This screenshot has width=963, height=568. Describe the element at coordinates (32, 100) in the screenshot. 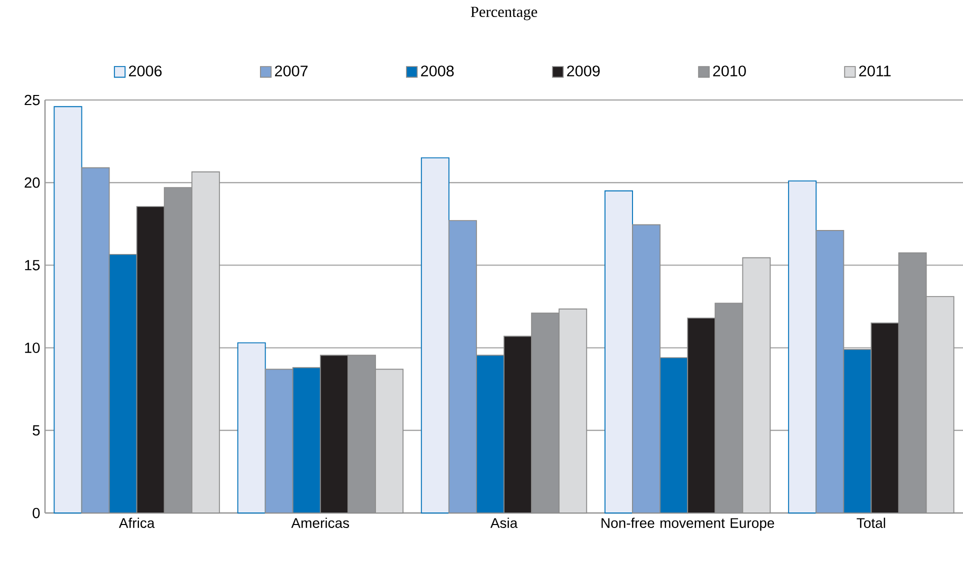

I see `y-tick-label: 25` at that location.